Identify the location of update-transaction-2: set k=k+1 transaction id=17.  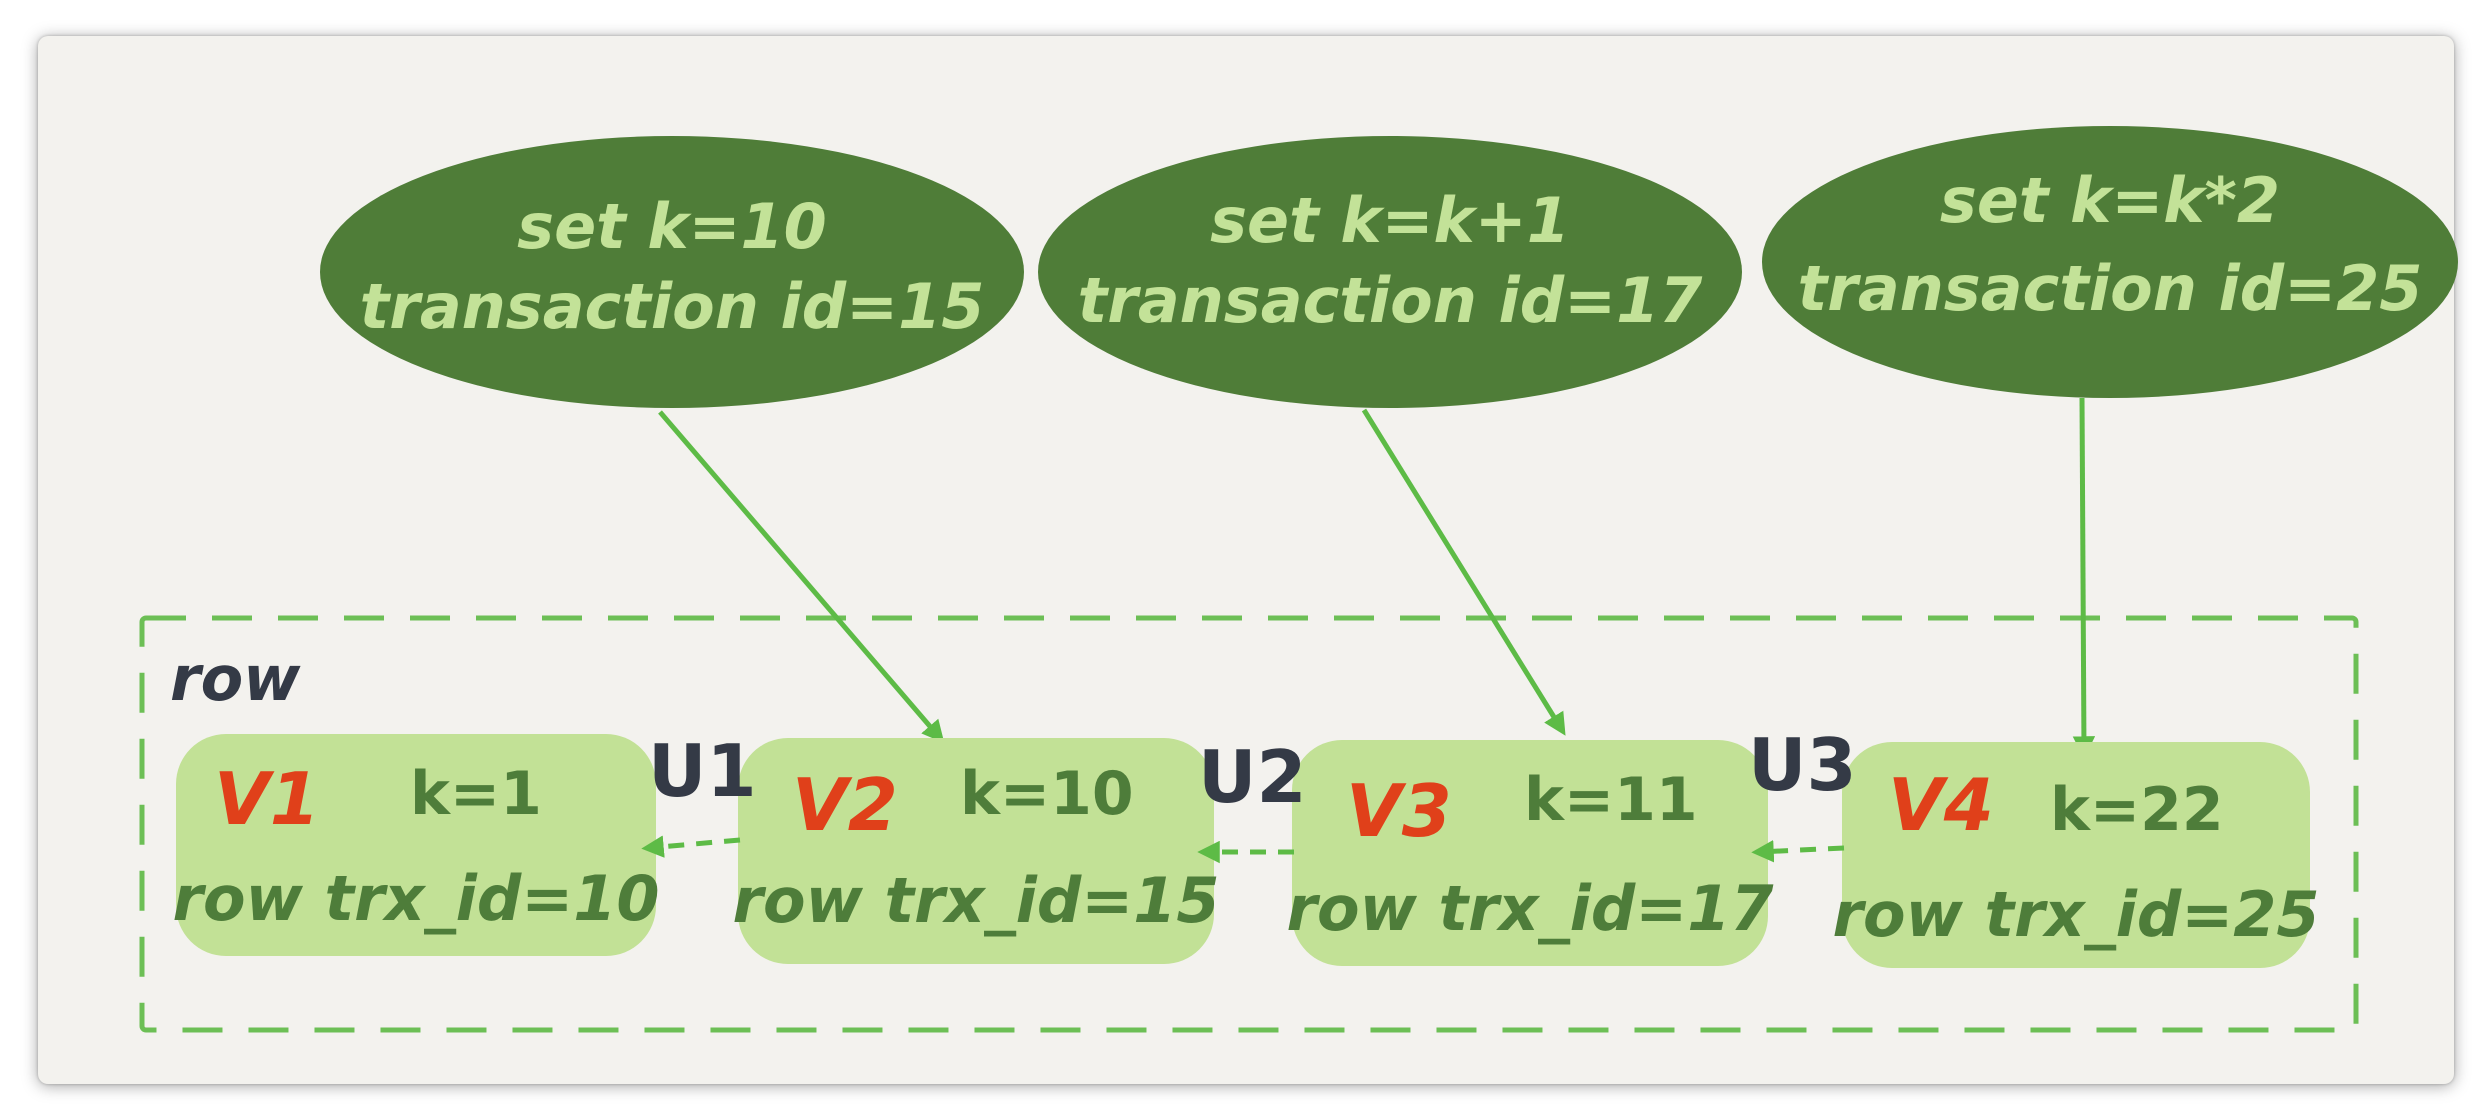
(1390, 272).